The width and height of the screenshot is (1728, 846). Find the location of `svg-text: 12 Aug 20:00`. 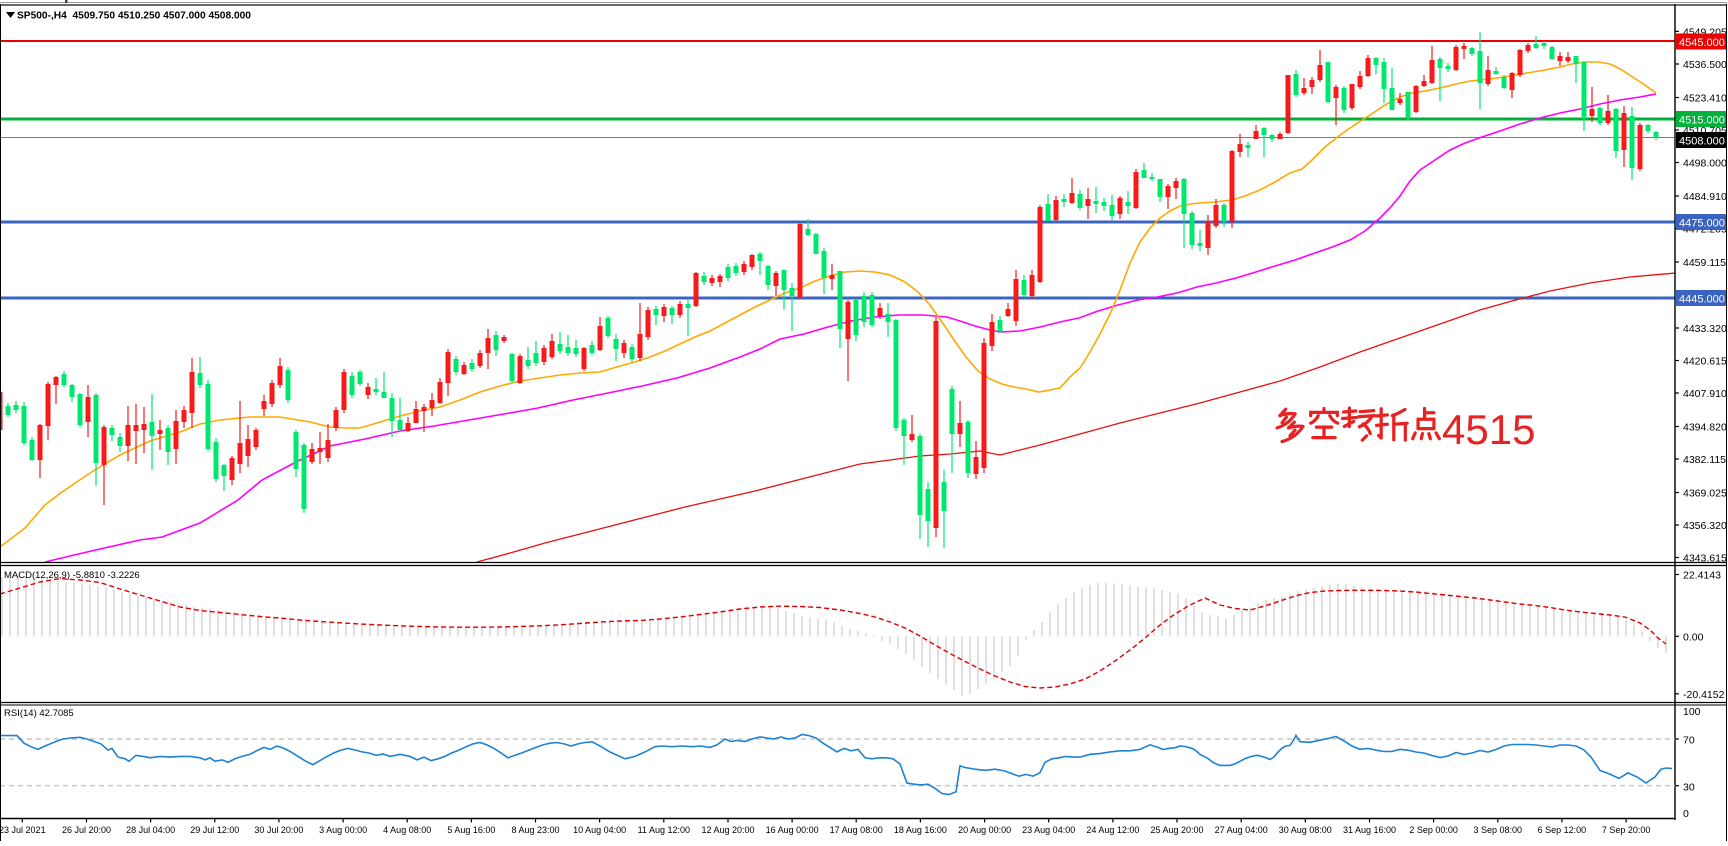

svg-text: 12 Aug 20:00 is located at coordinates (727, 830).